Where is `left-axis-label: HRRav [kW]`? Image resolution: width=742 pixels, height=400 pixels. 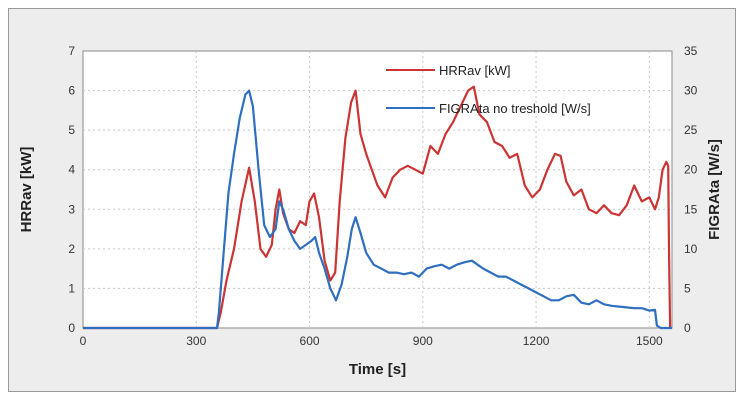 left-axis-label: HRRav [kW] is located at coordinates (26, 190).